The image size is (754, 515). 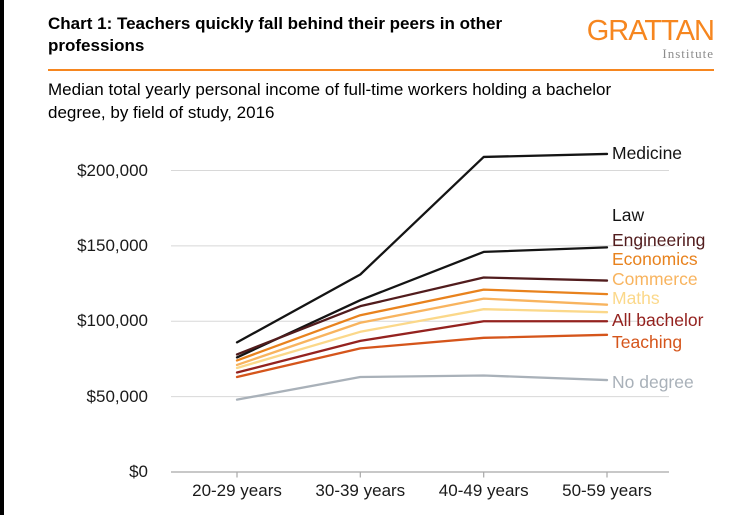 What do you see at coordinates (650, 31) in the screenshot?
I see `grattan-logo-wordmark: GRATTAN` at bounding box center [650, 31].